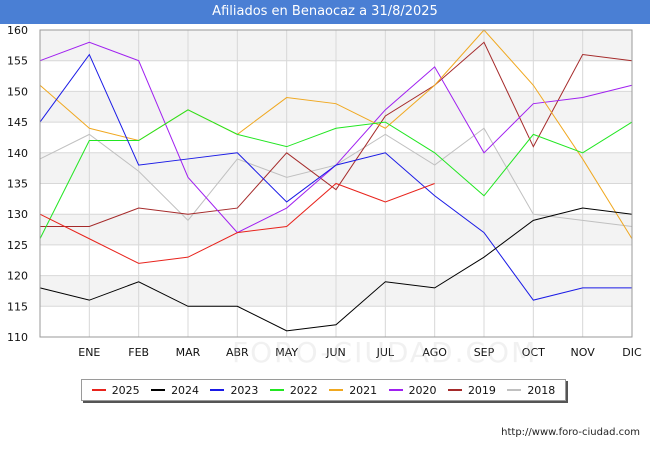 This screenshot has height=450, width=650. What do you see at coordinates (422, 390) in the screenshot?
I see `legend-label: 2020` at bounding box center [422, 390].